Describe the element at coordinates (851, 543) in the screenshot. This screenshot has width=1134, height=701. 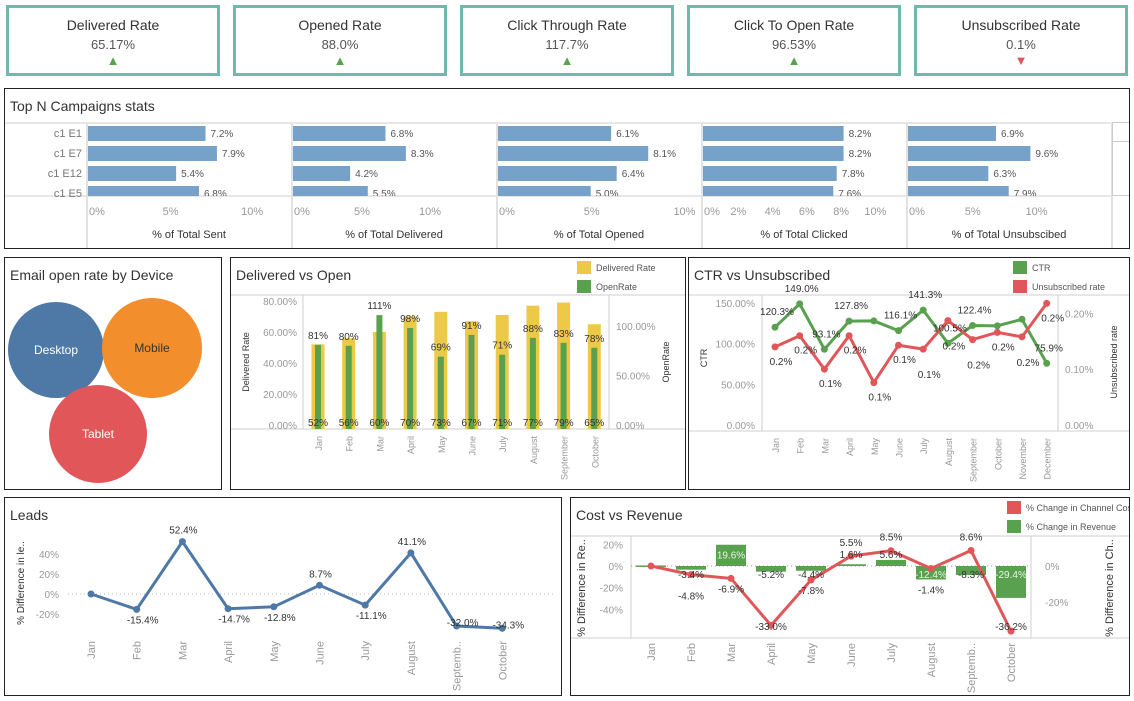
I see `cost-change-label: 5.5%` at that location.